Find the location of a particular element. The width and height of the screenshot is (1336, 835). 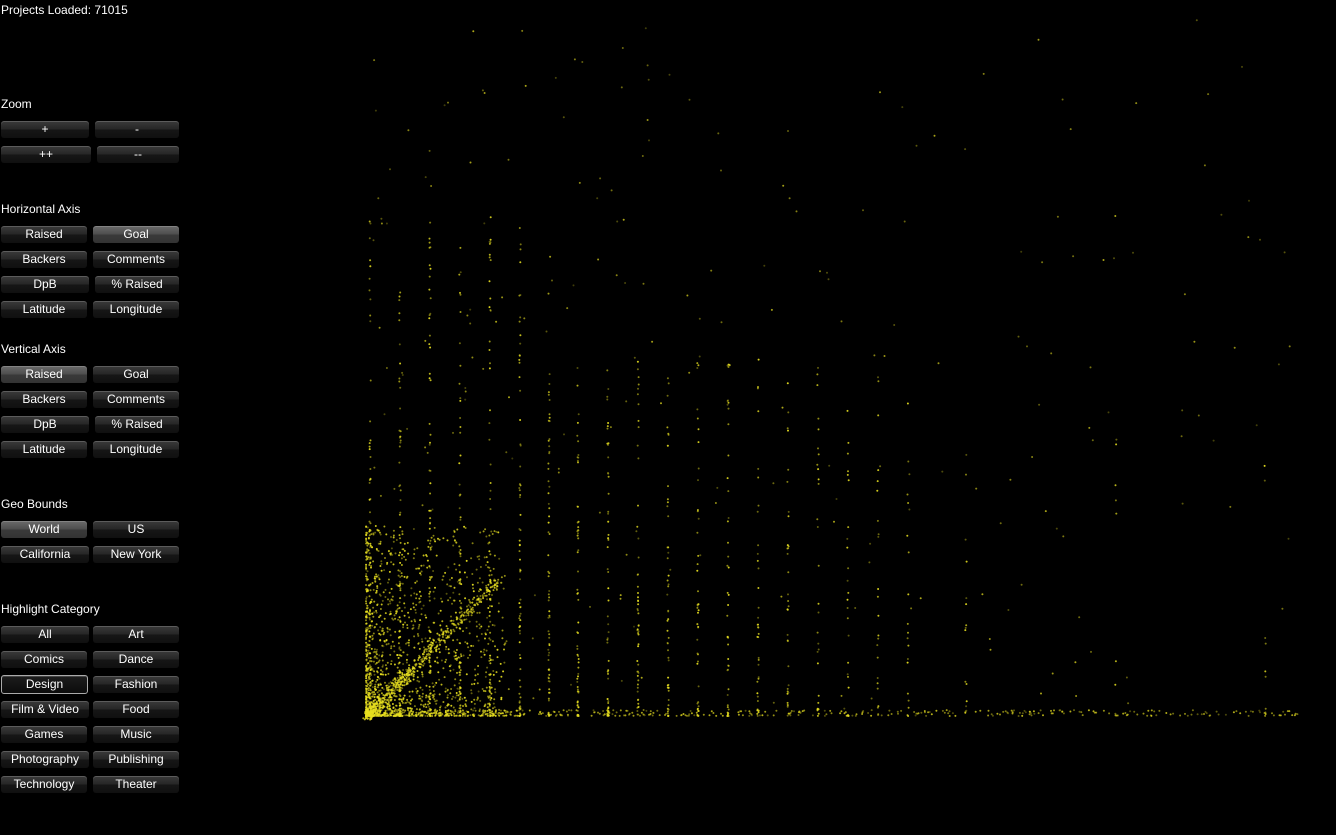

category-dance-button: Dance is located at coordinates (136, 659).